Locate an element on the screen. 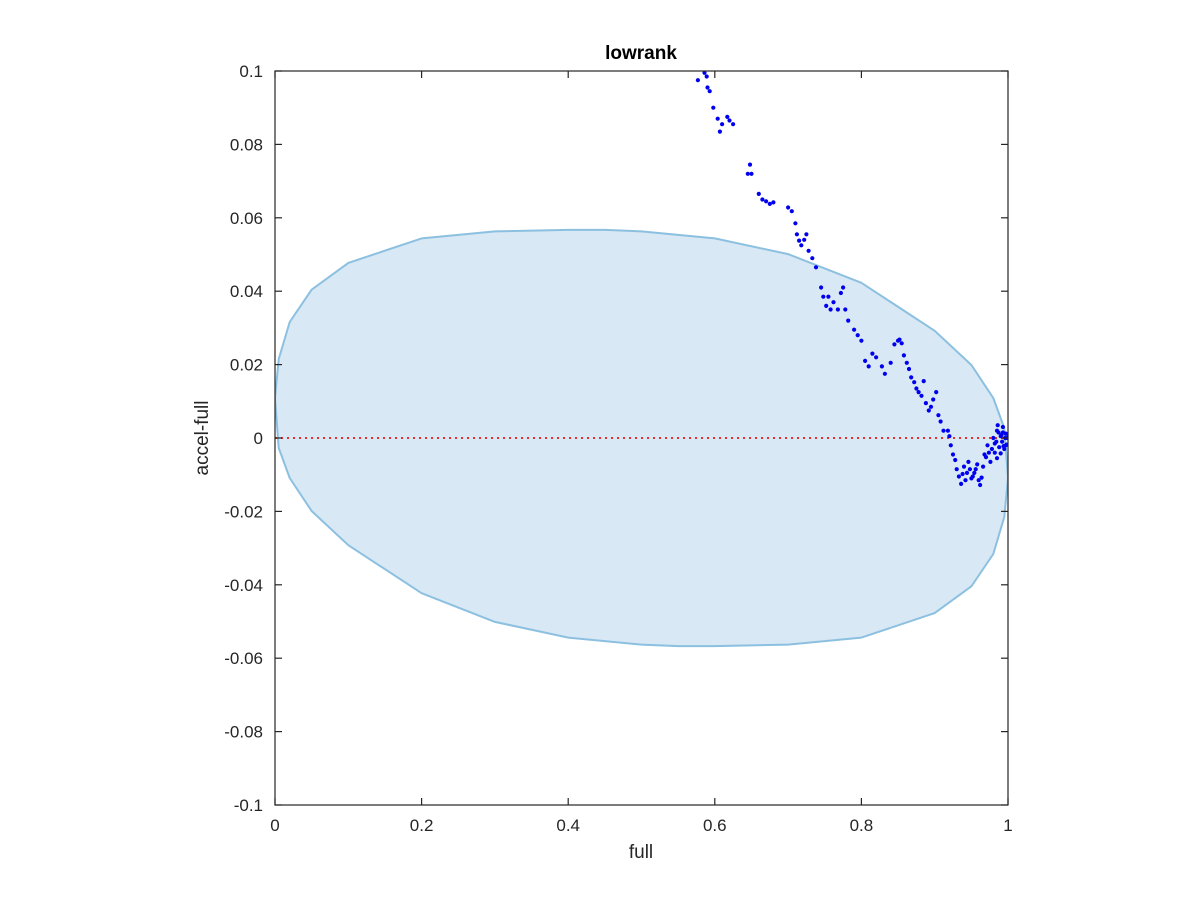 The image size is (1200, 900). y-tick-label: -0.02 is located at coordinates (243, 511).